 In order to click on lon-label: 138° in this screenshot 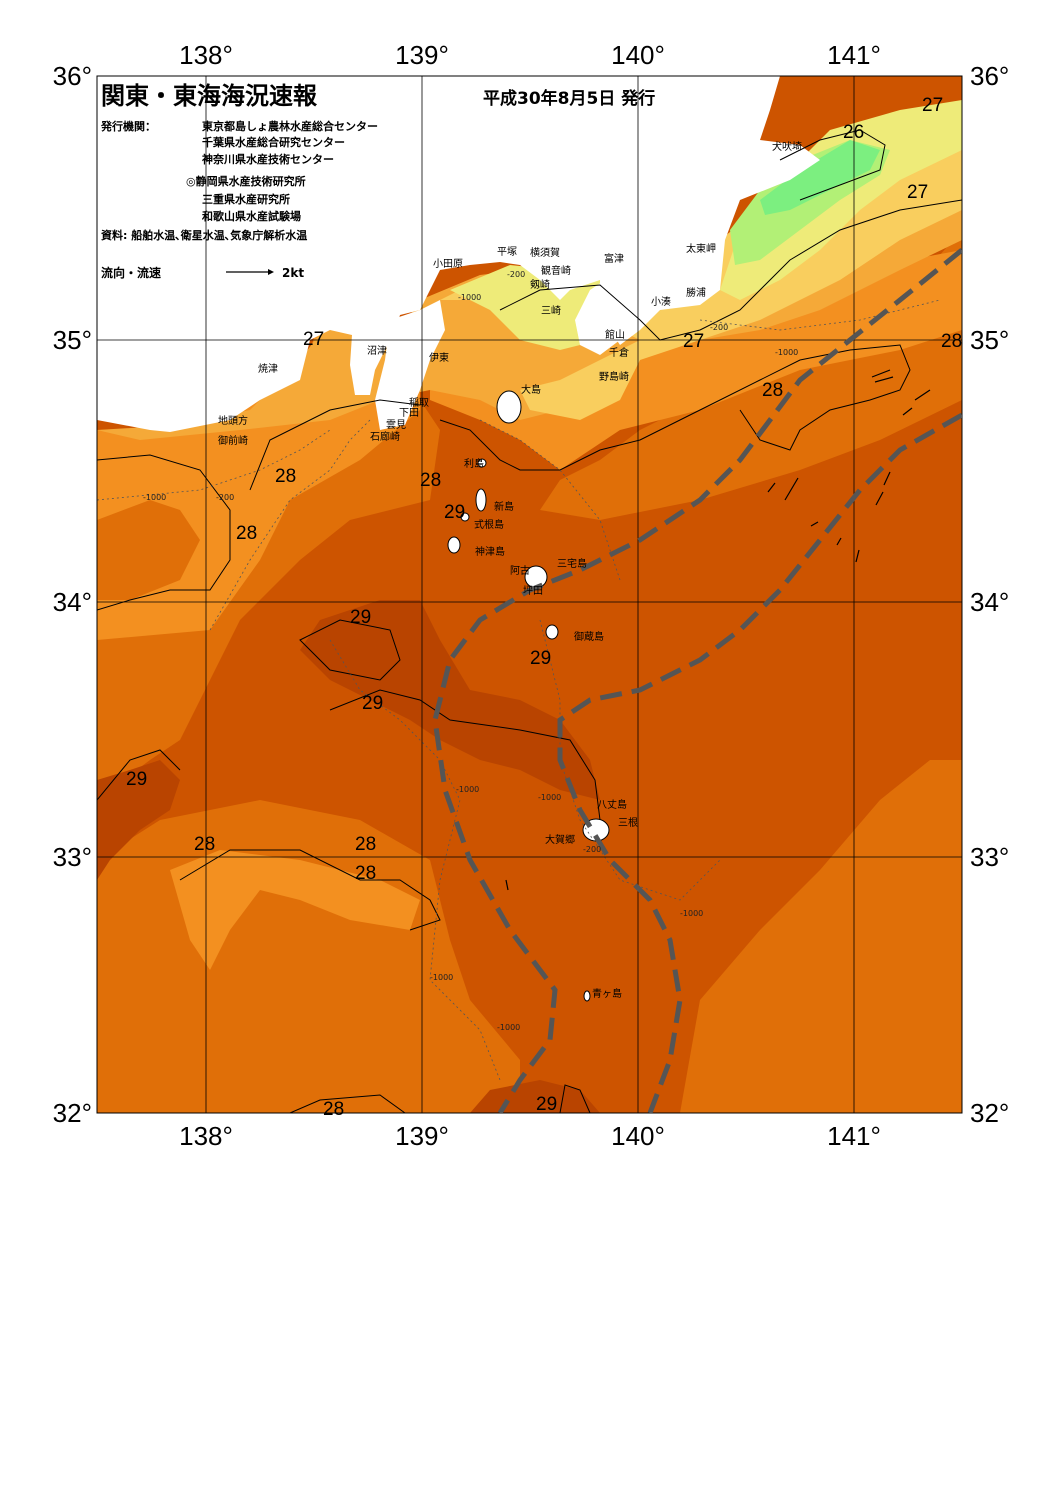, I will do `click(206, 1136)`.